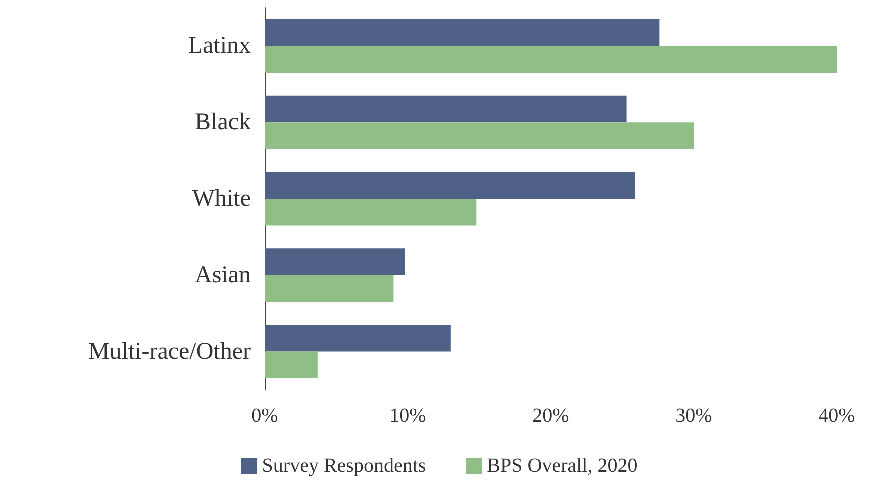 Image resolution: width=879 pixels, height=486 pixels. I want to click on x-tick-label: 10%, so click(408, 416).